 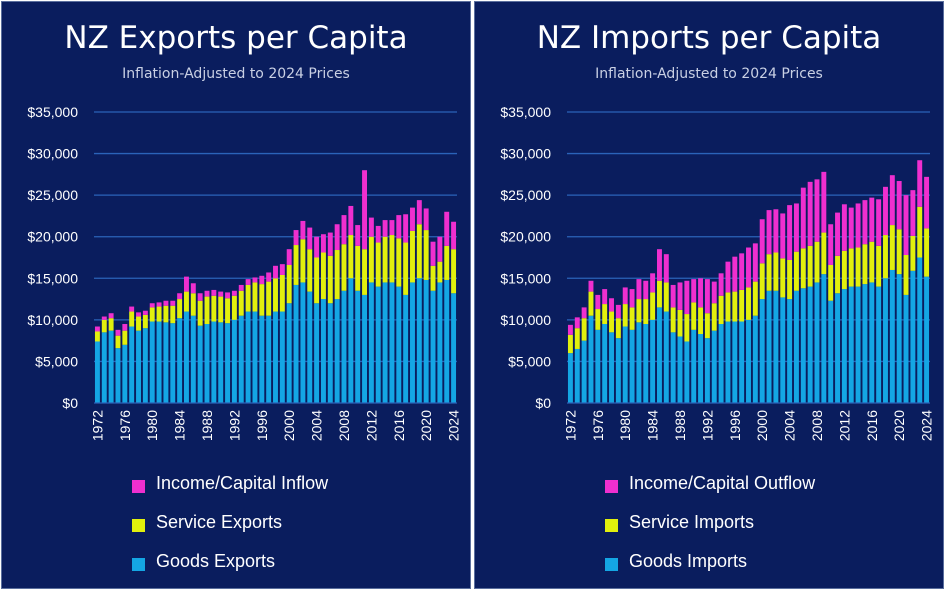 What do you see at coordinates (570, 425) in the screenshot?
I see `x-tick-label: 1972` at bounding box center [570, 425].